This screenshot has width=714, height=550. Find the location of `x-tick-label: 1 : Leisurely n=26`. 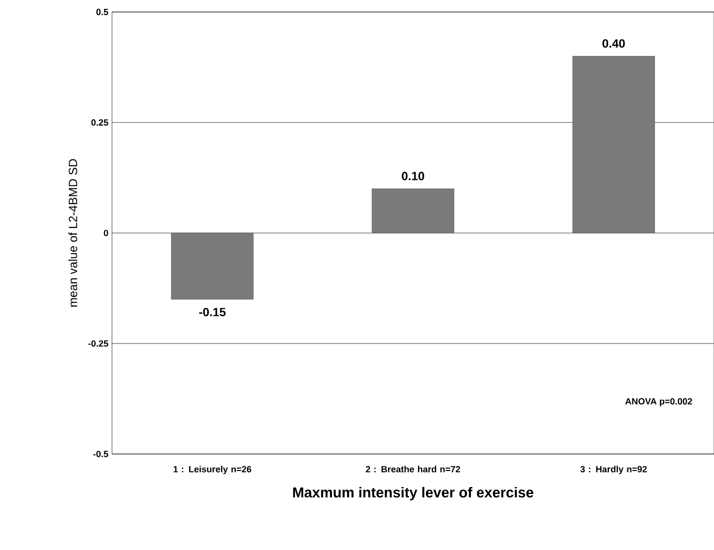

x-tick-label: 1 : Leisurely n=26 is located at coordinates (213, 470).